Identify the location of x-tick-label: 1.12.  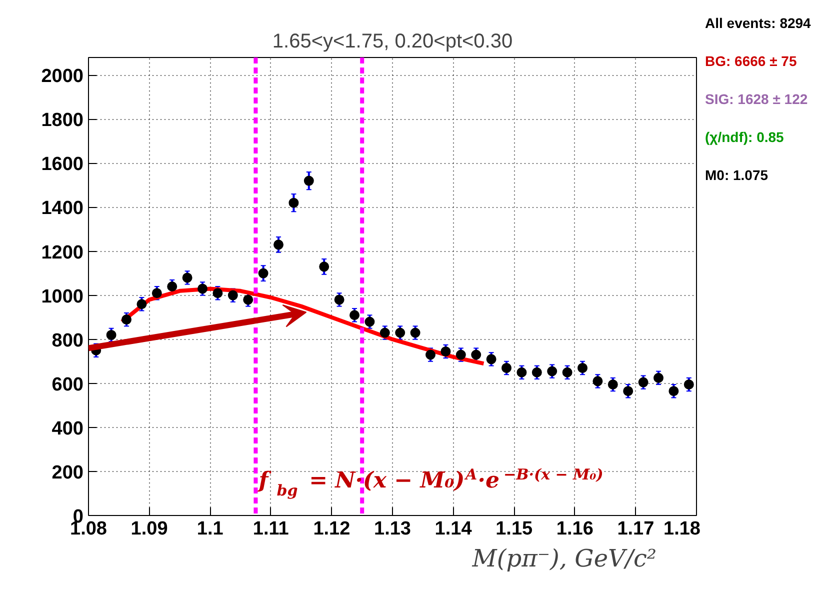
(331, 529).